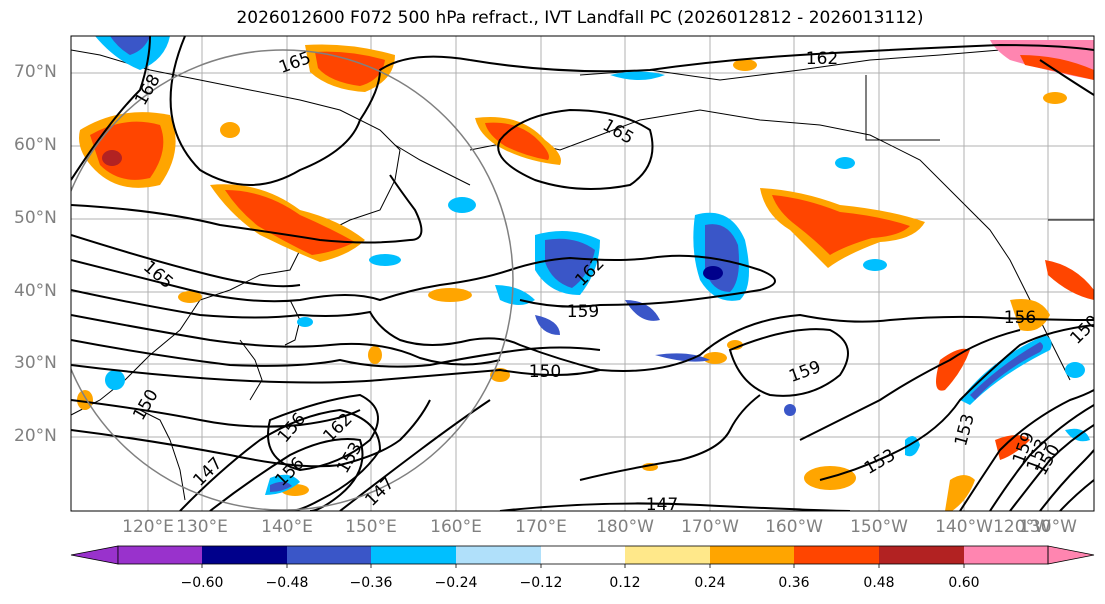 This screenshot has height=604, width=1105. What do you see at coordinates (1048, 527) in the screenshot?
I see `lon-label-130w: 130°W` at bounding box center [1048, 527].